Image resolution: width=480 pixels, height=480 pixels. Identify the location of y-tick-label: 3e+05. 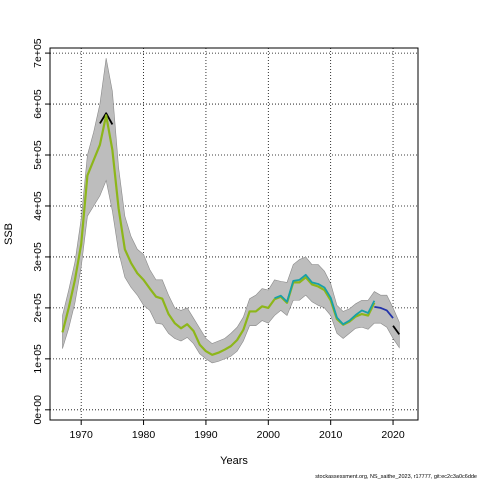
(38, 257).